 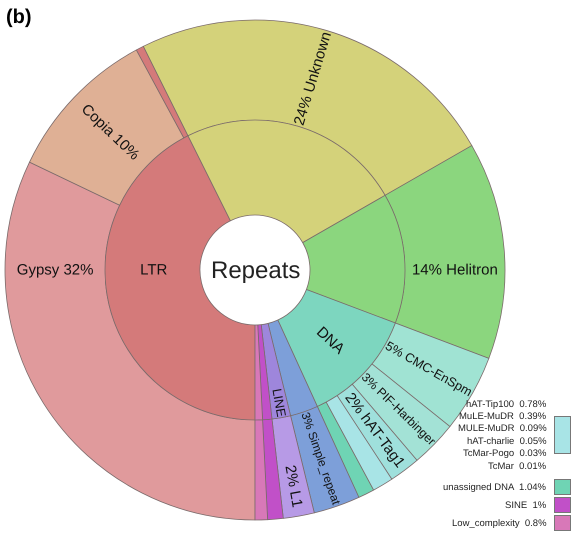 What do you see at coordinates (517, 466) in the screenshot?
I see `text: TcMar 0.01%` at bounding box center [517, 466].